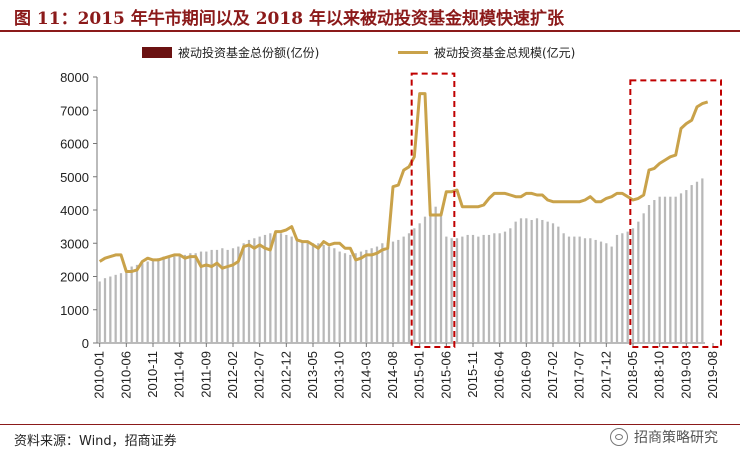 The width and height of the screenshot is (740, 454). I want to click on y-tick-label: 0, so click(85, 343).